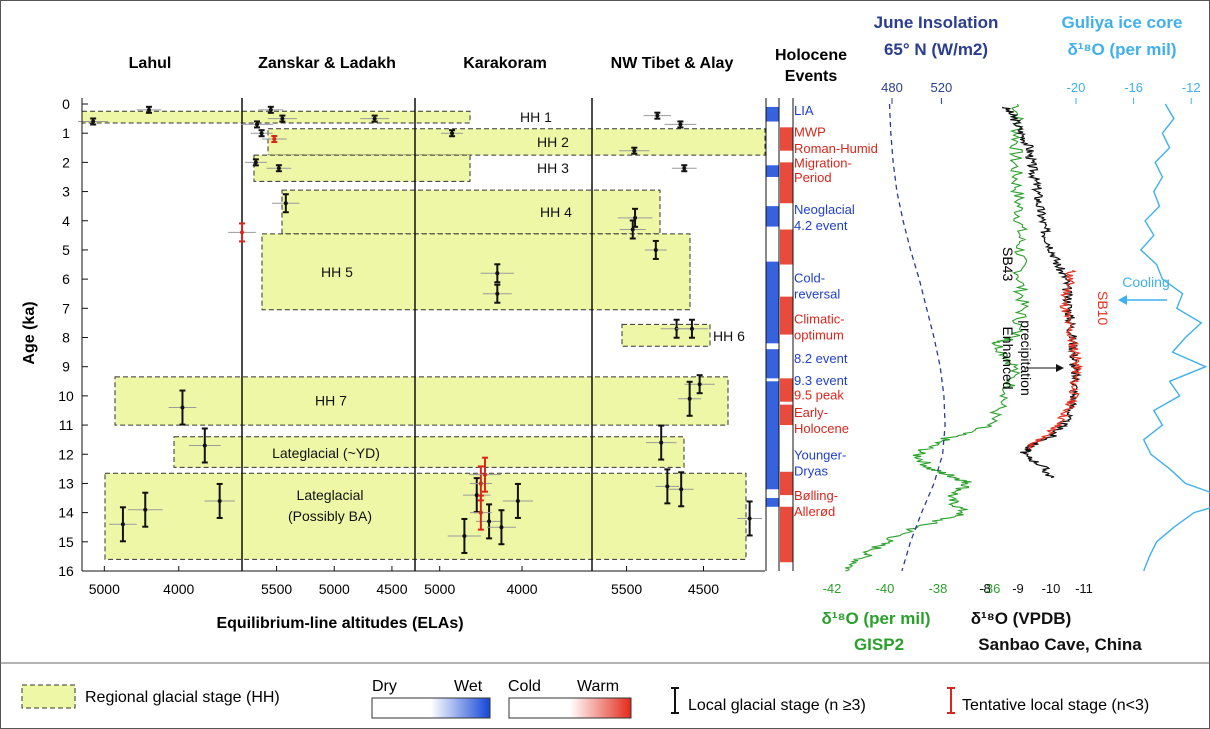 The width and height of the screenshot is (1210, 729). I want to click on regional-stage-label: HH 4, so click(556, 212).